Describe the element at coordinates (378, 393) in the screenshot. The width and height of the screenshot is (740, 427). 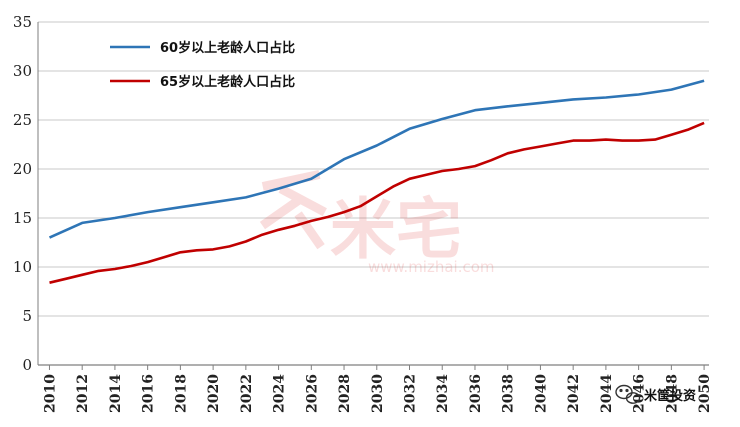
I see `x-tick-label: 2030` at that location.